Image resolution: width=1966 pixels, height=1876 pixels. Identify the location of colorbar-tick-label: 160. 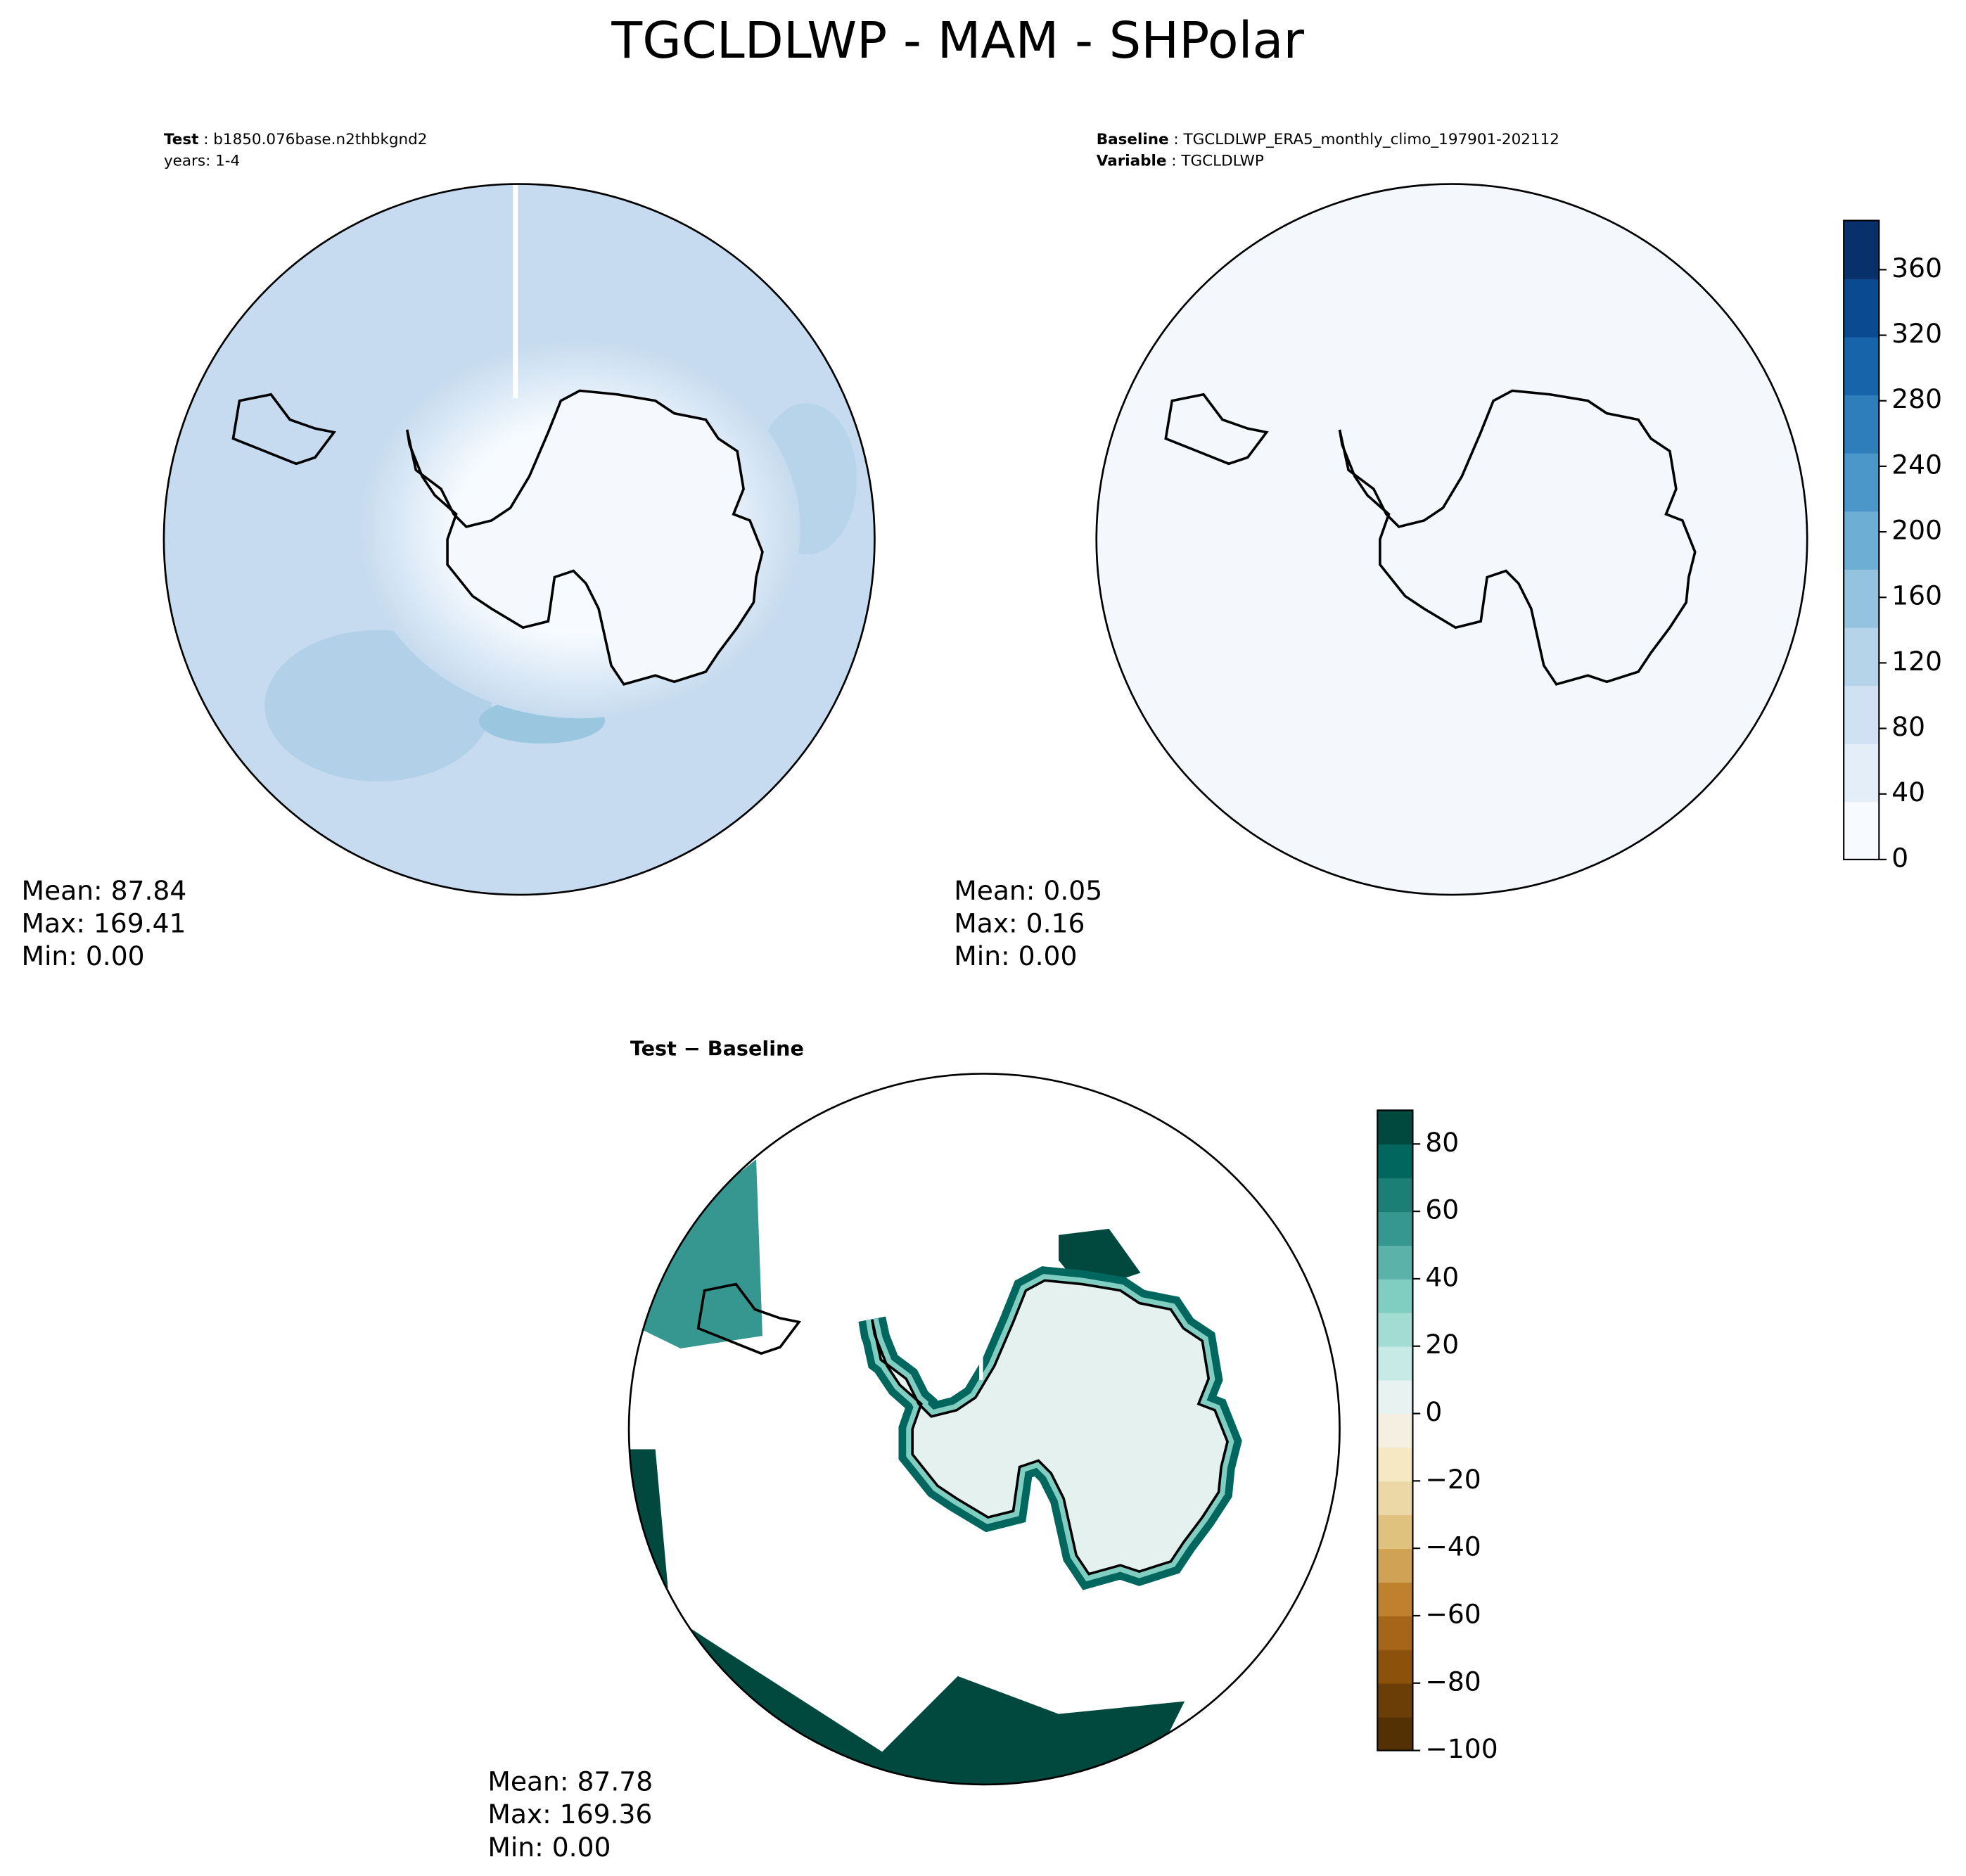
(1916, 595).